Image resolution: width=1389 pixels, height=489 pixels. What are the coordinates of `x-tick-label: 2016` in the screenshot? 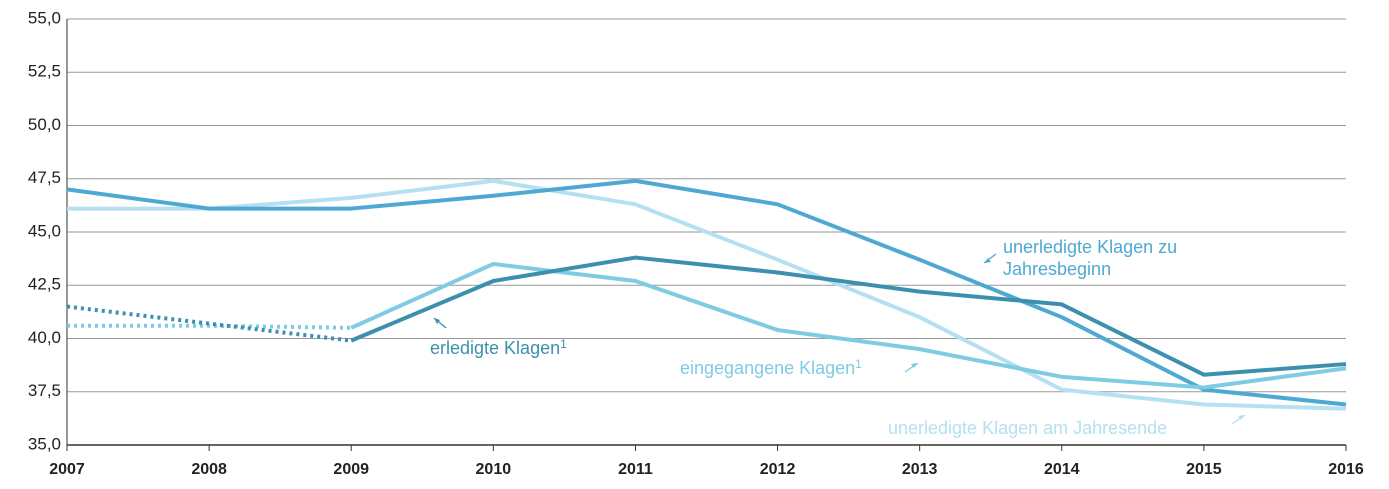 It's located at (1346, 469).